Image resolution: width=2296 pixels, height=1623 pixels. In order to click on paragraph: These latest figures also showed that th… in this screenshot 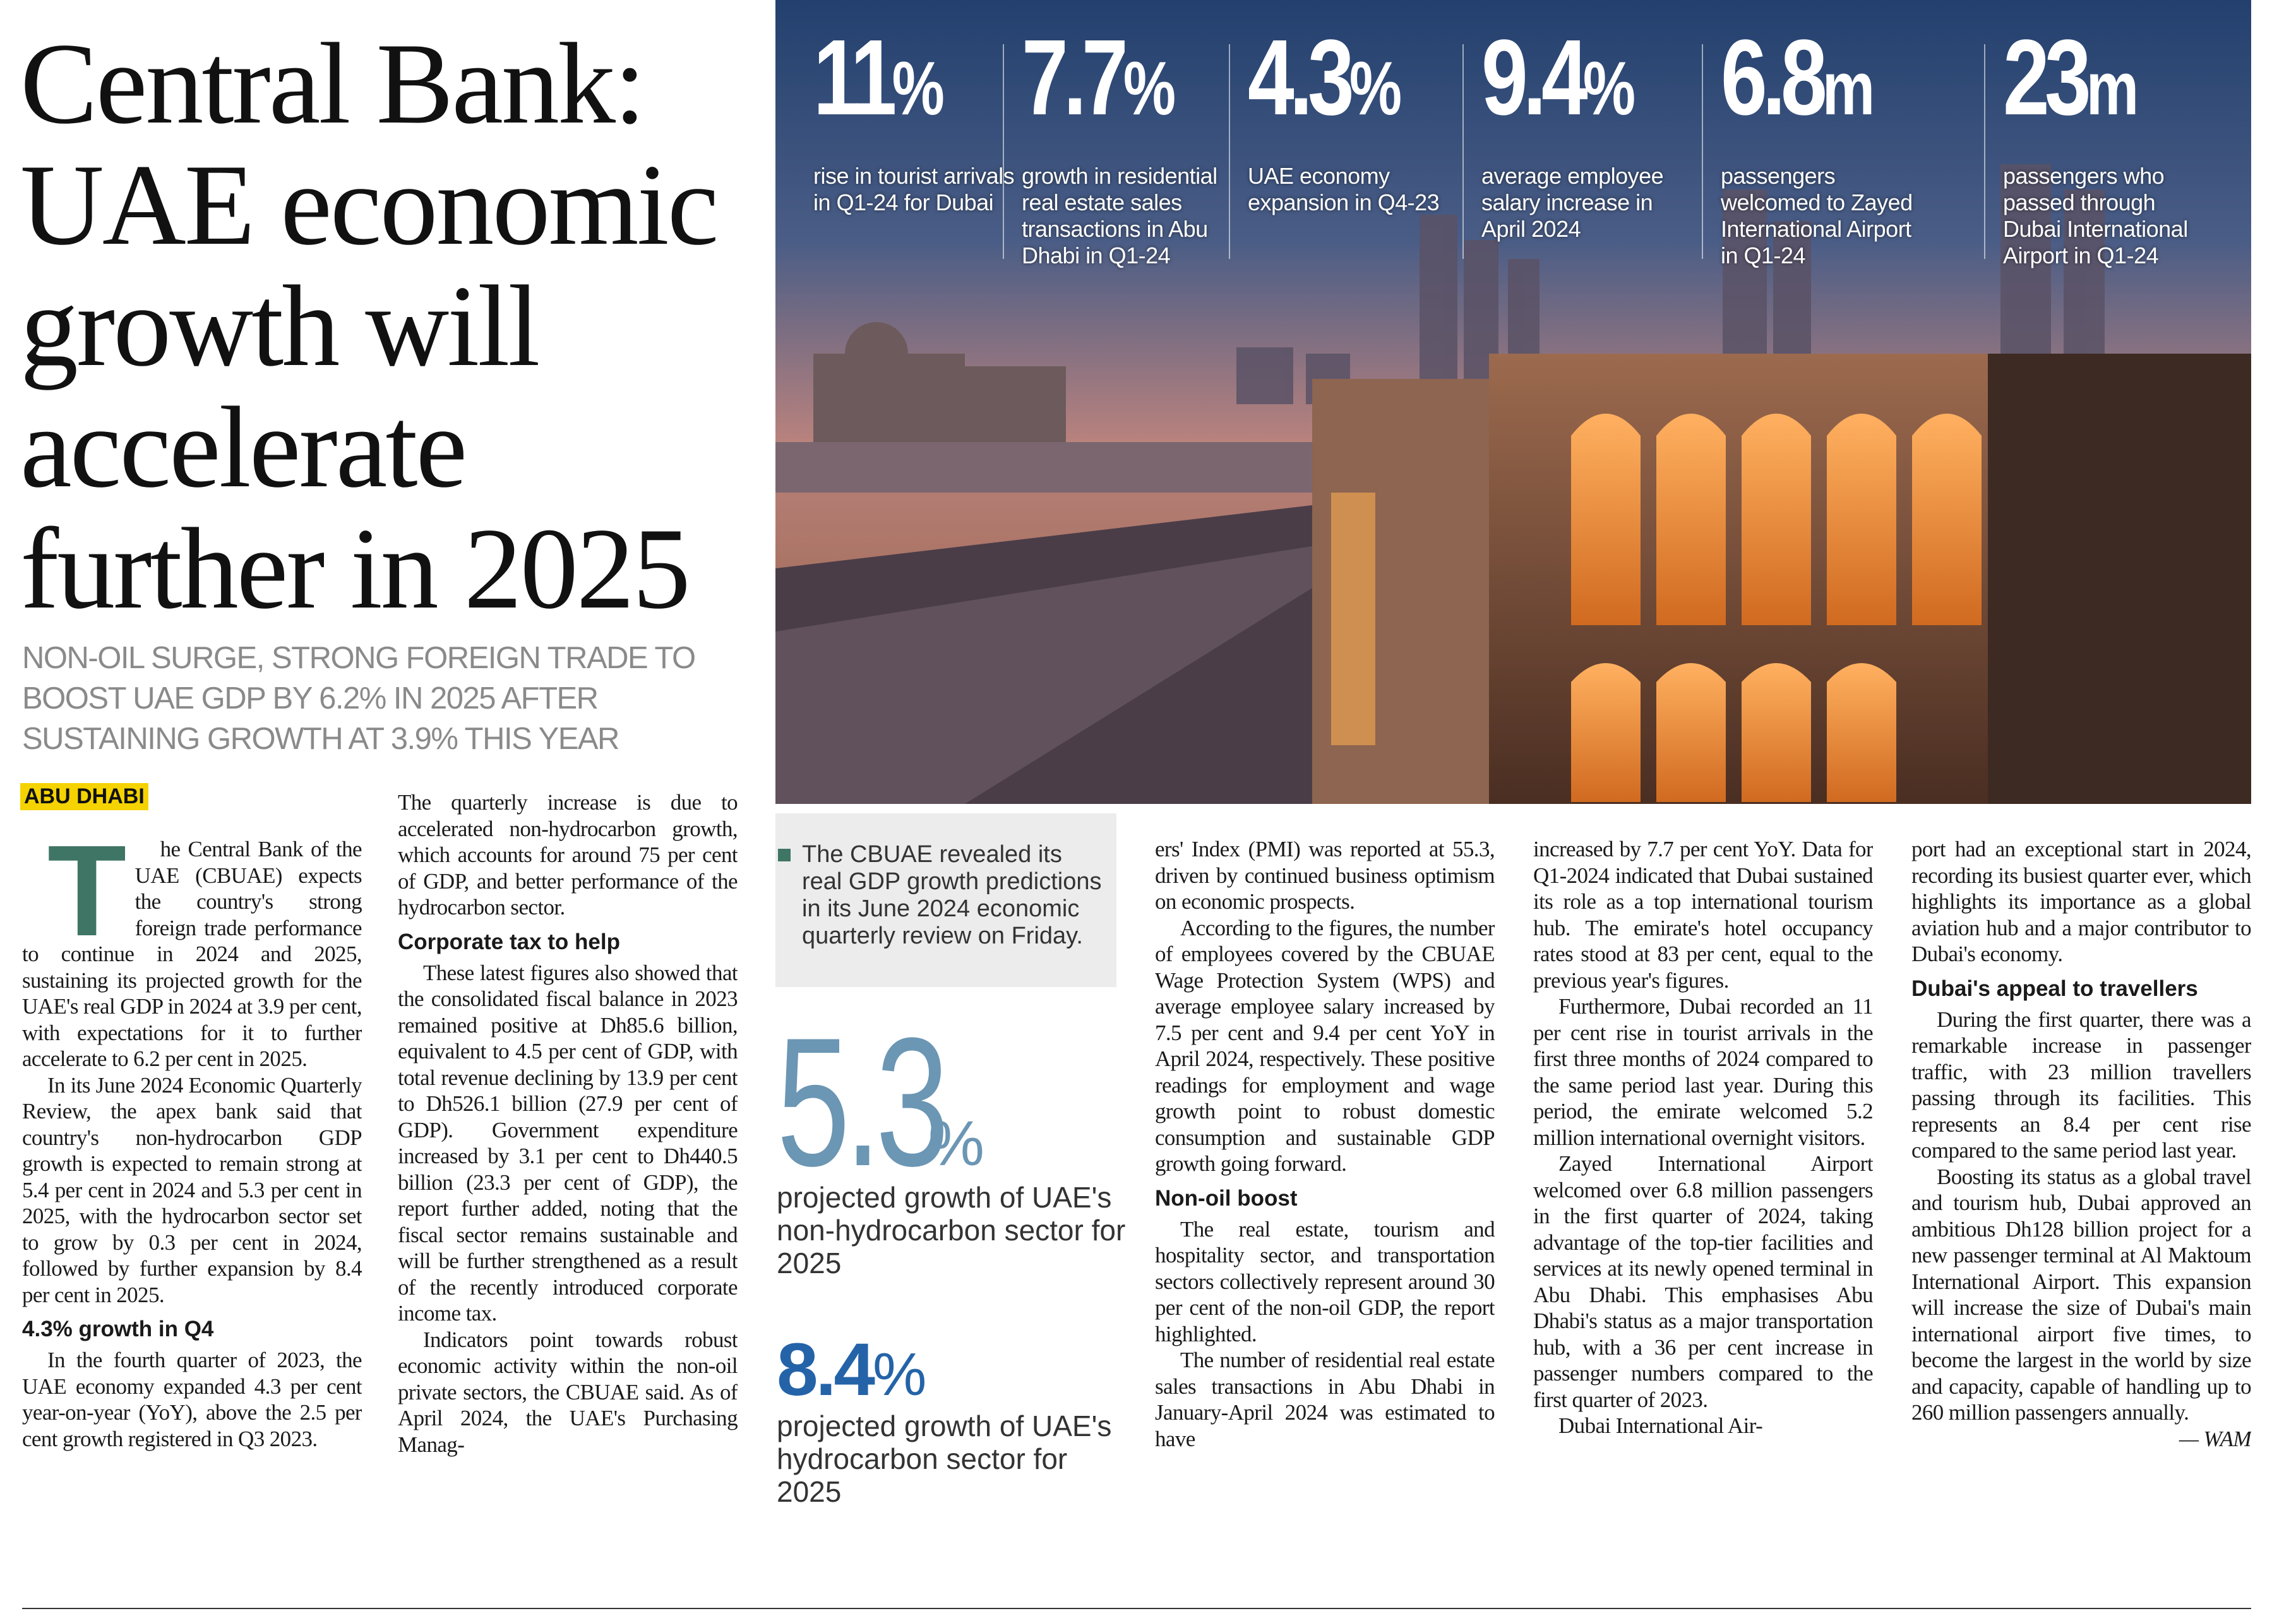, I will do `click(568, 1143)`.